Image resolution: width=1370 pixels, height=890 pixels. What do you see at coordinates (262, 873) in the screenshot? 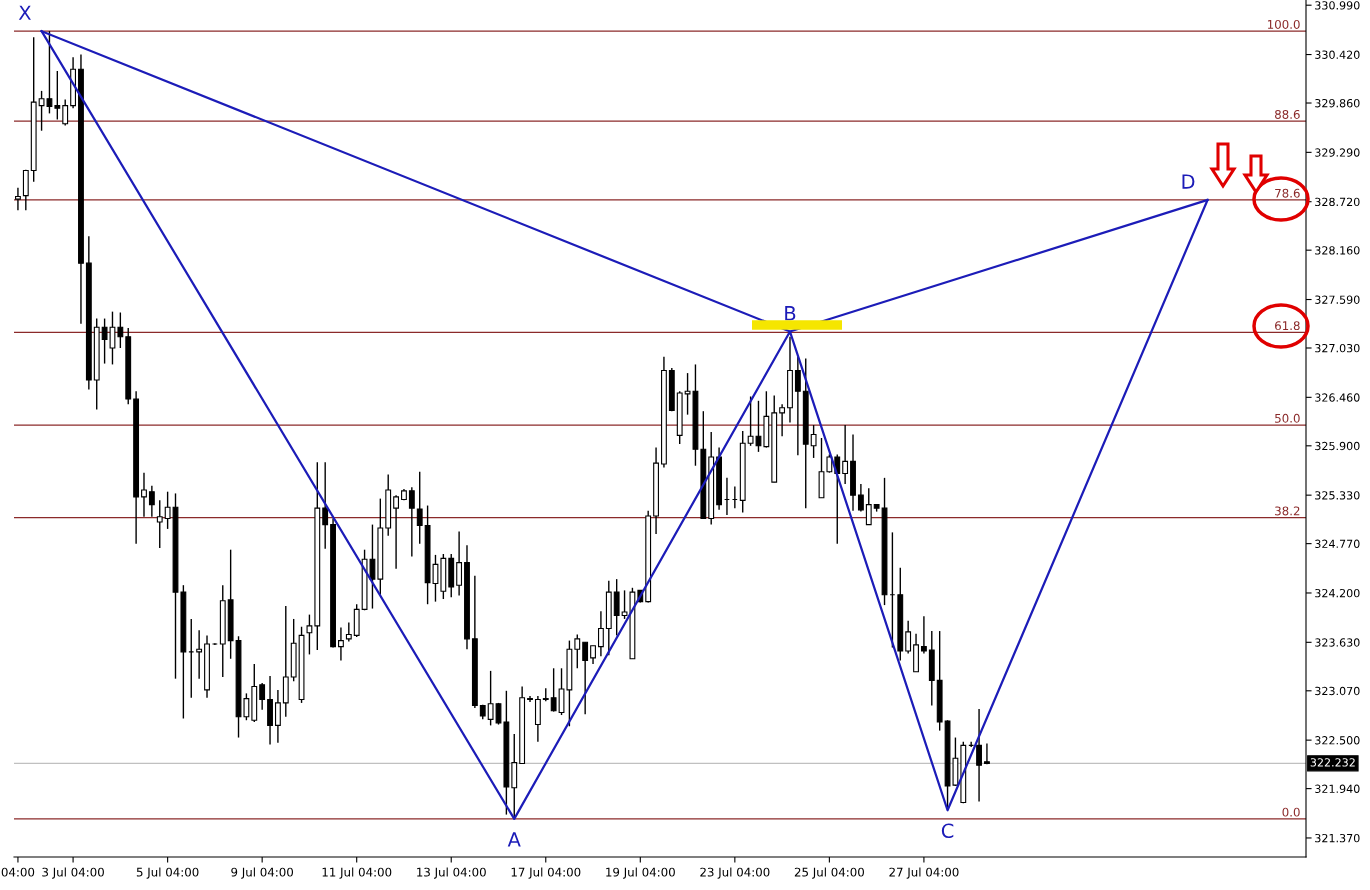
I see `x-tick-label: 9 Jul 04:00` at bounding box center [262, 873].